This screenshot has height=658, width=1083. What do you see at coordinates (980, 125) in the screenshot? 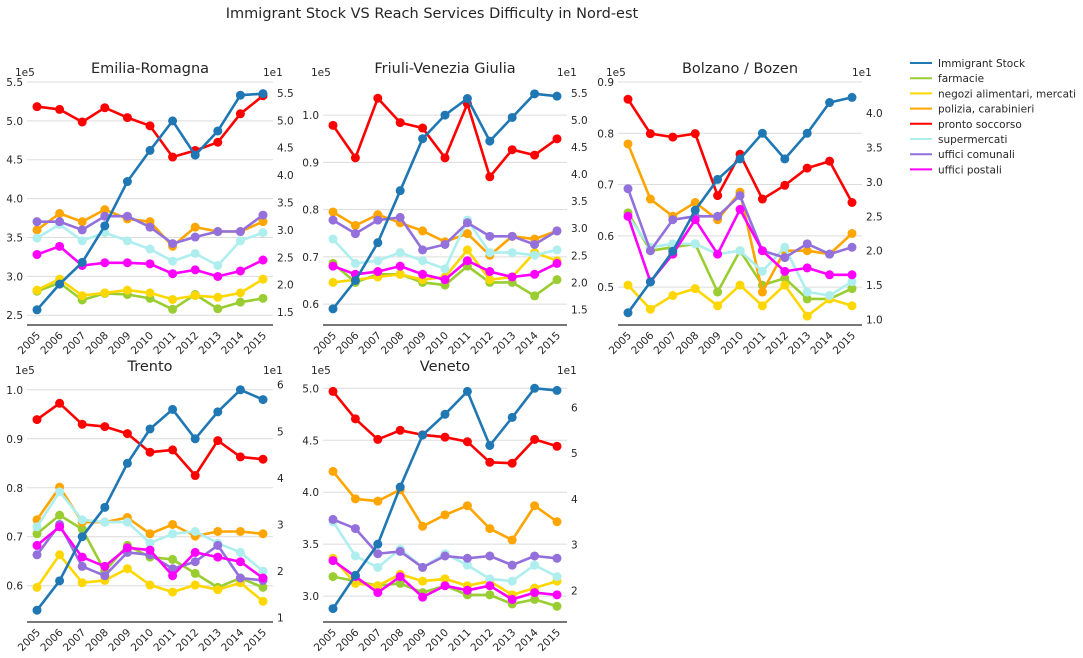
I see `legend-label: pronto soccorso` at bounding box center [980, 125].